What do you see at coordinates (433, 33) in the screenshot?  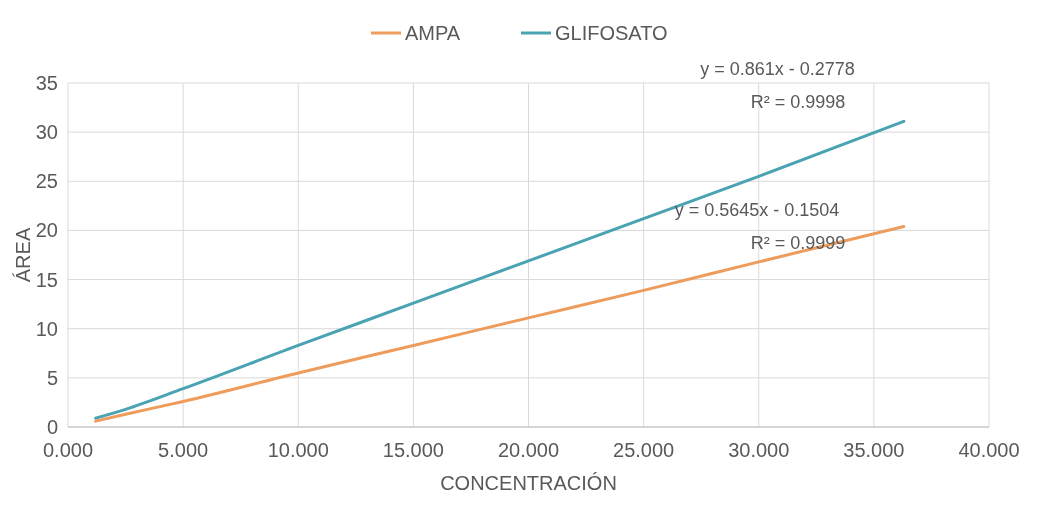 I see `legend-label: AMPA` at bounding box center [433, 33].